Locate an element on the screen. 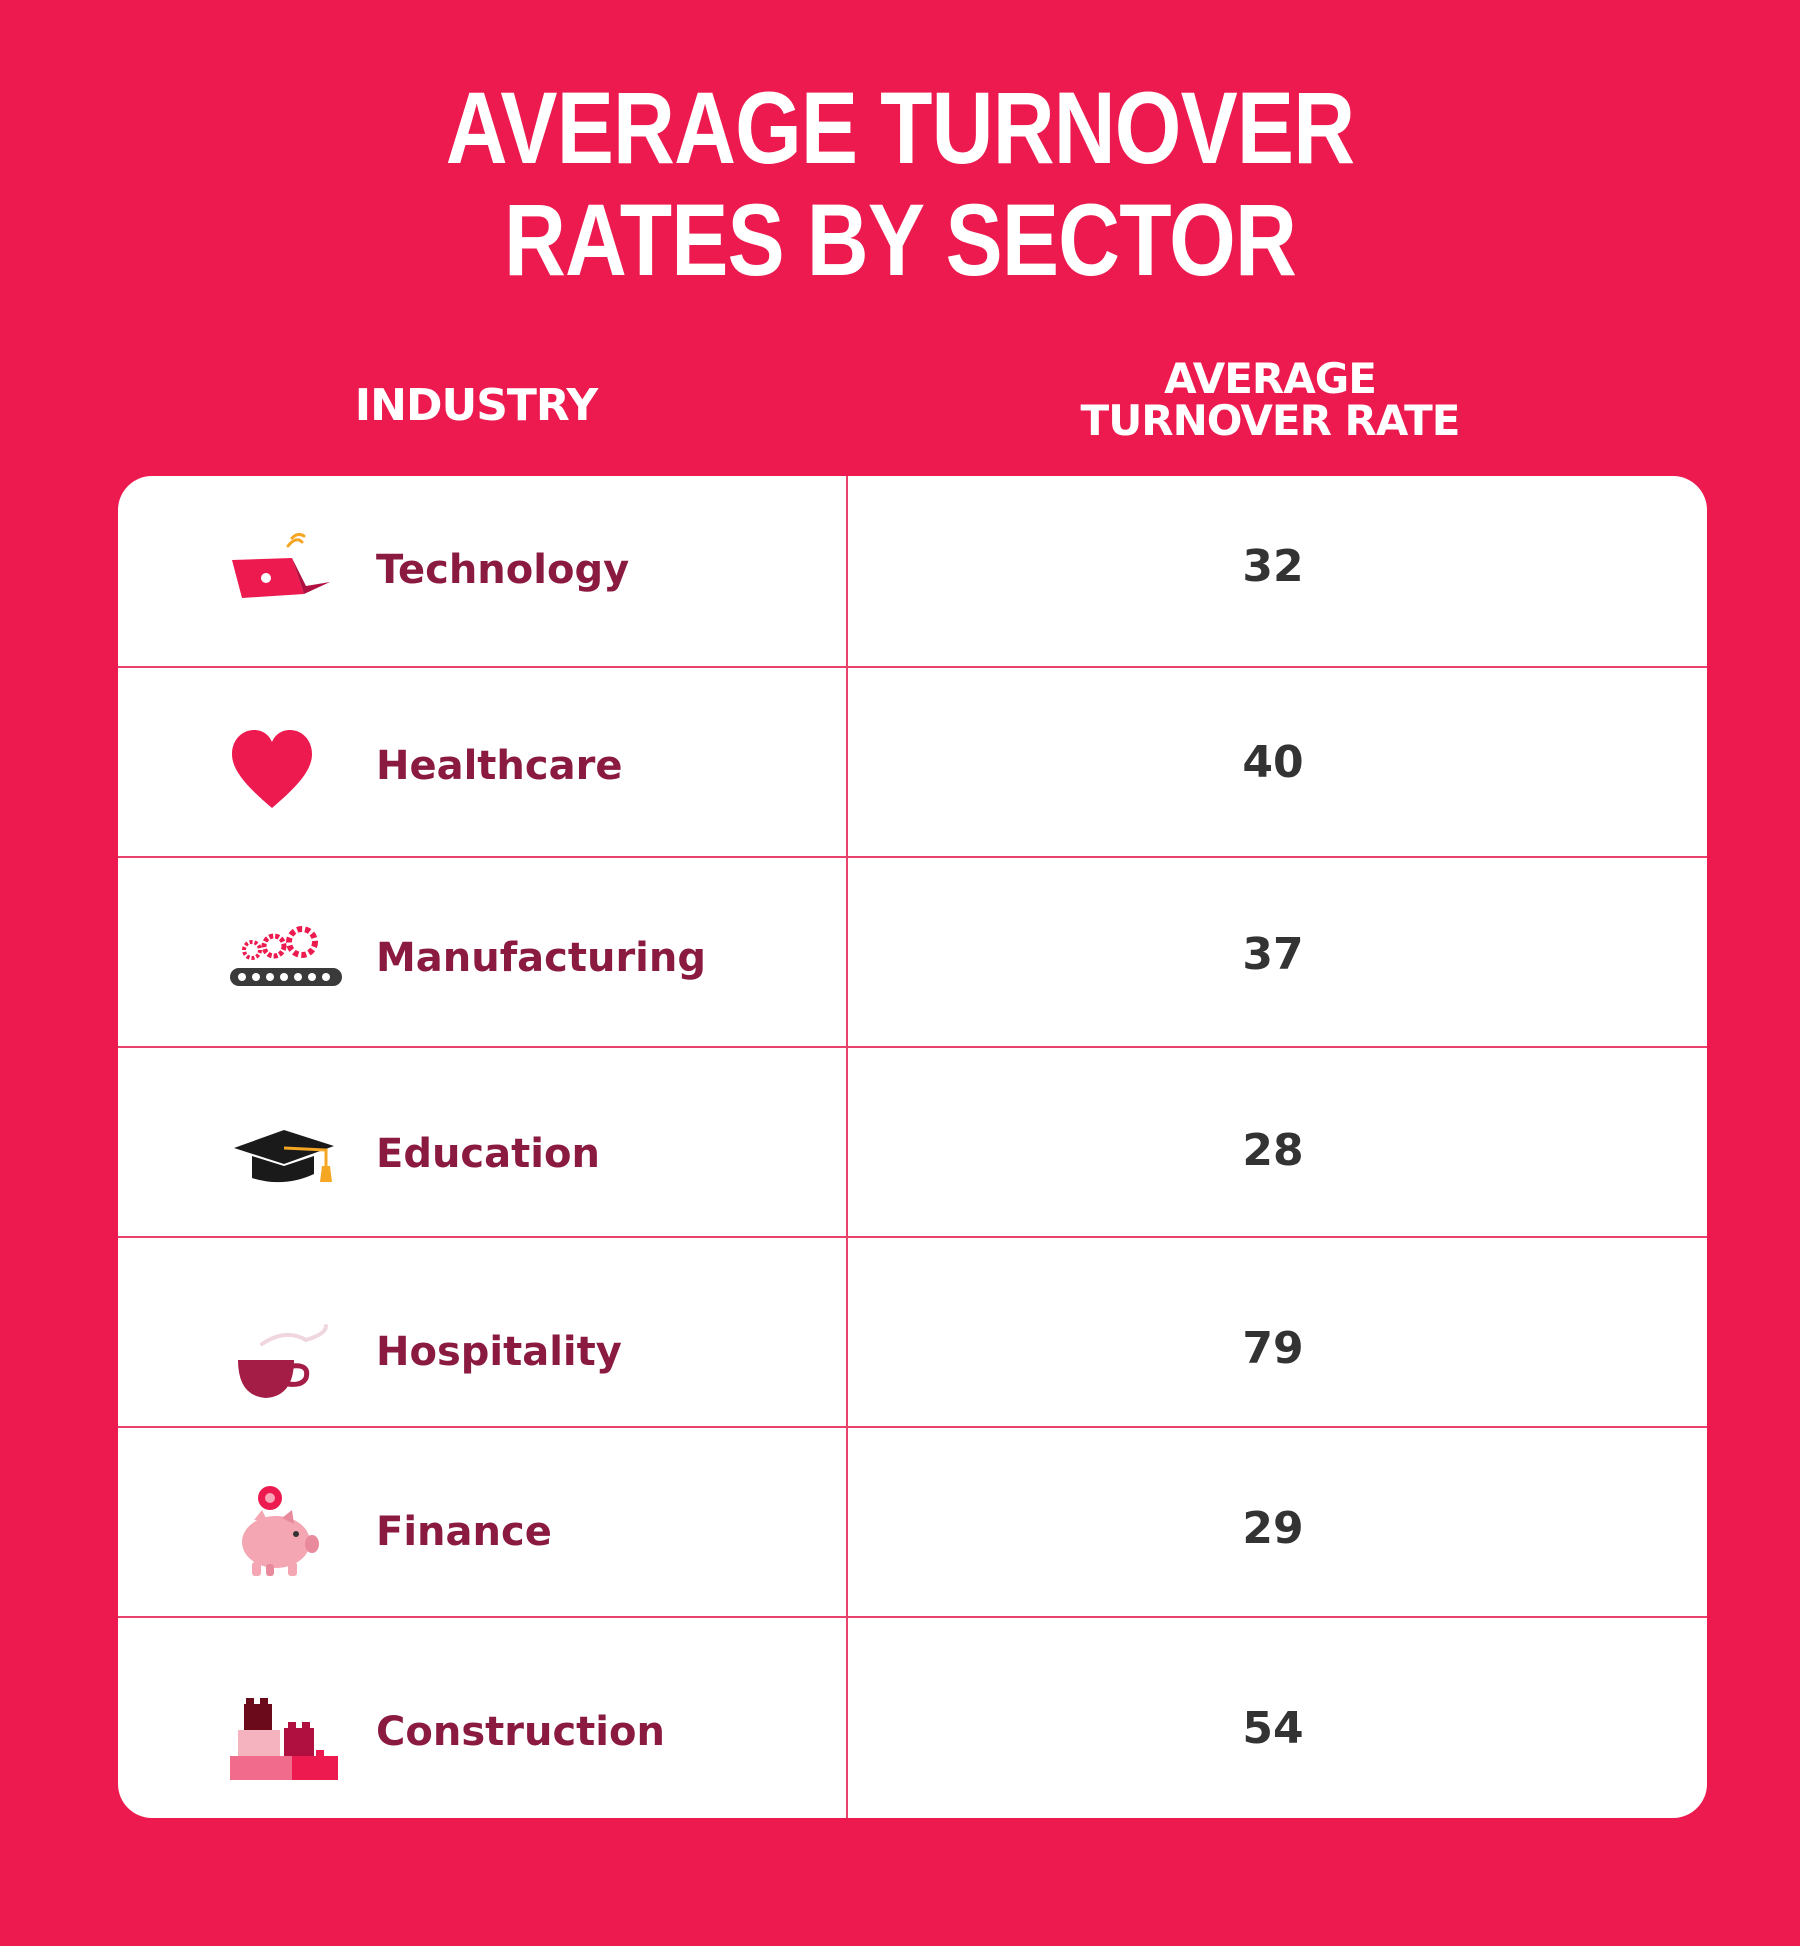 Image resolution: width=1800 pixels, height=1946 pixels. laptop-icon is located at coordinates (286, 572).